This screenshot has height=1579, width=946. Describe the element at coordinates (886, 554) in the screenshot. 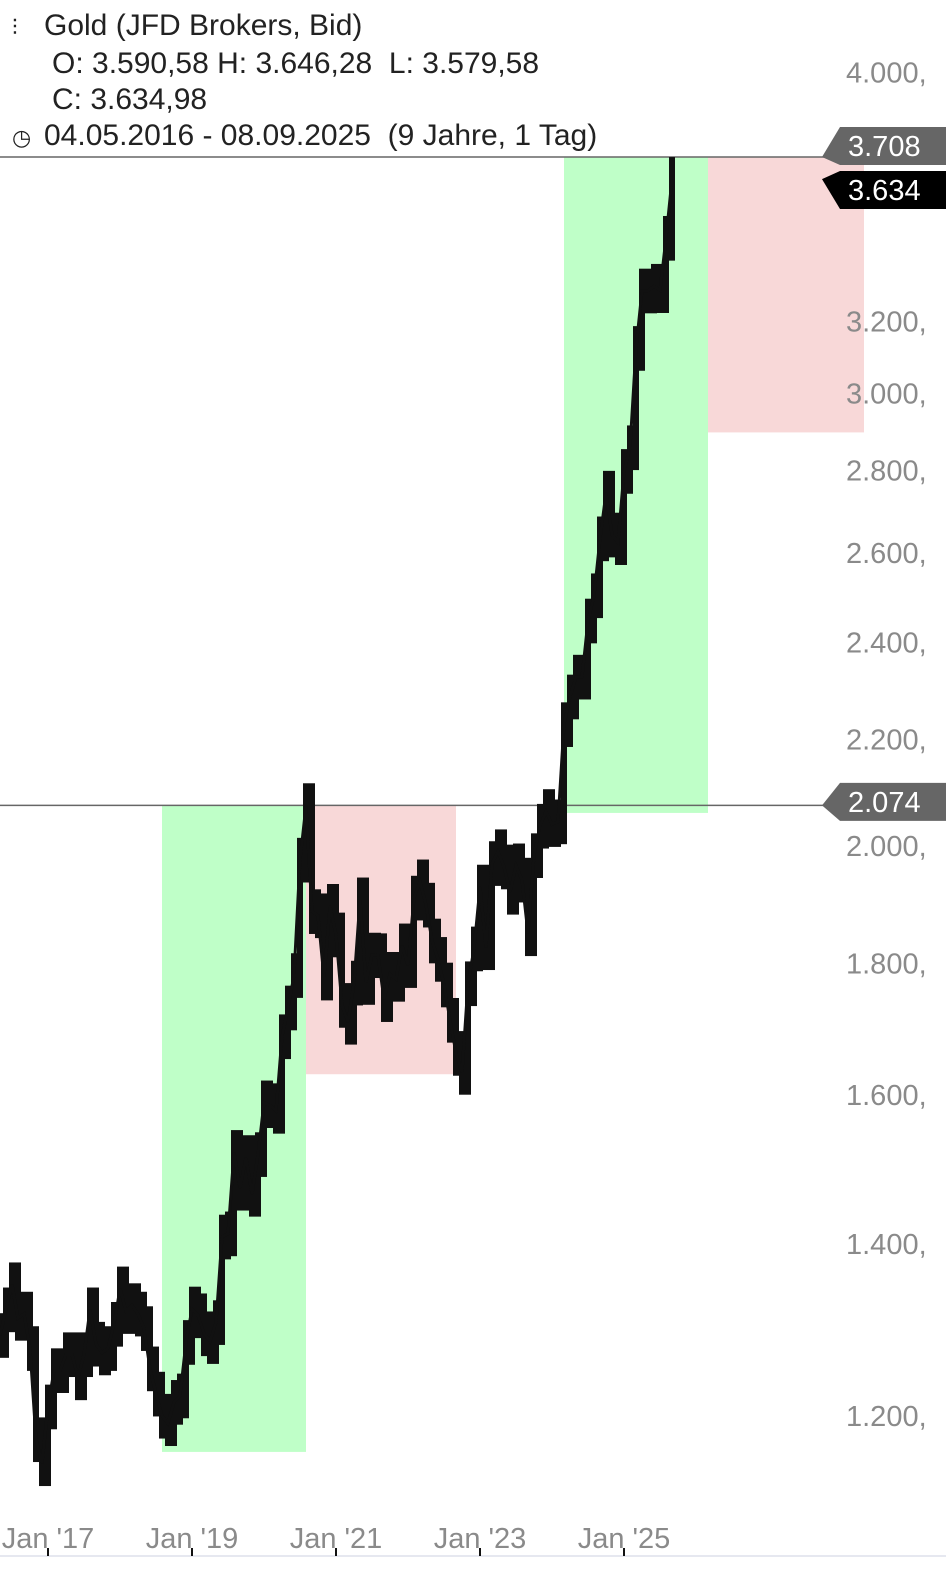

I see `y-tick-label: 2.600,` at that location.